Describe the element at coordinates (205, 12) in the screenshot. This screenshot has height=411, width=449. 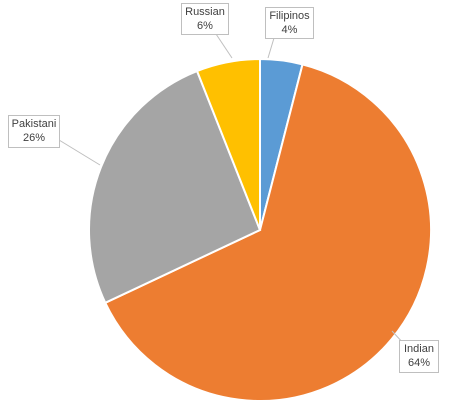
I see `category-label: Russian` at that location.